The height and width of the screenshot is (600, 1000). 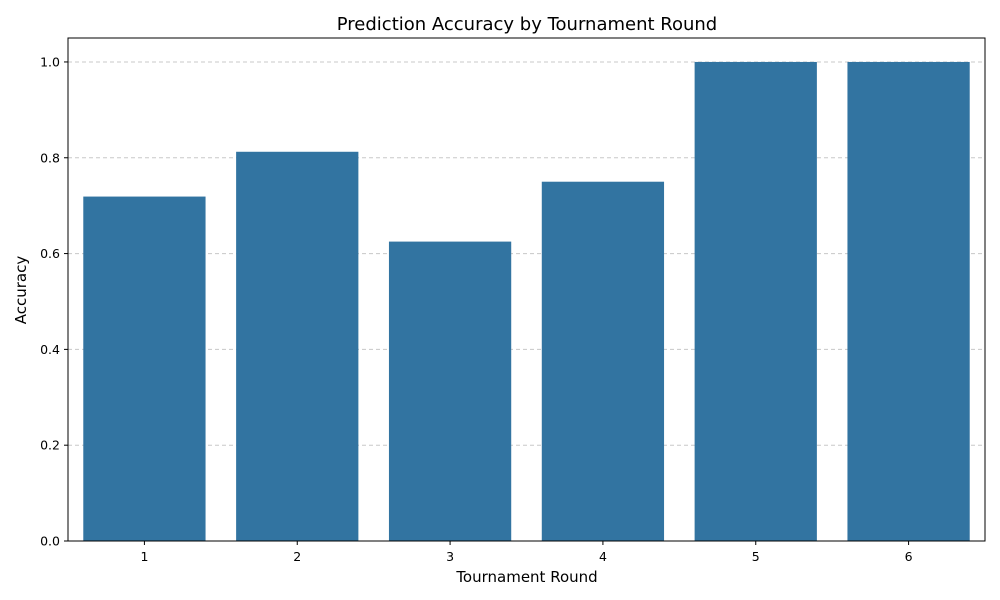 I want to click on chart-title: Prediction Accuracy by Tournament Round, so click(x=527, y=24).